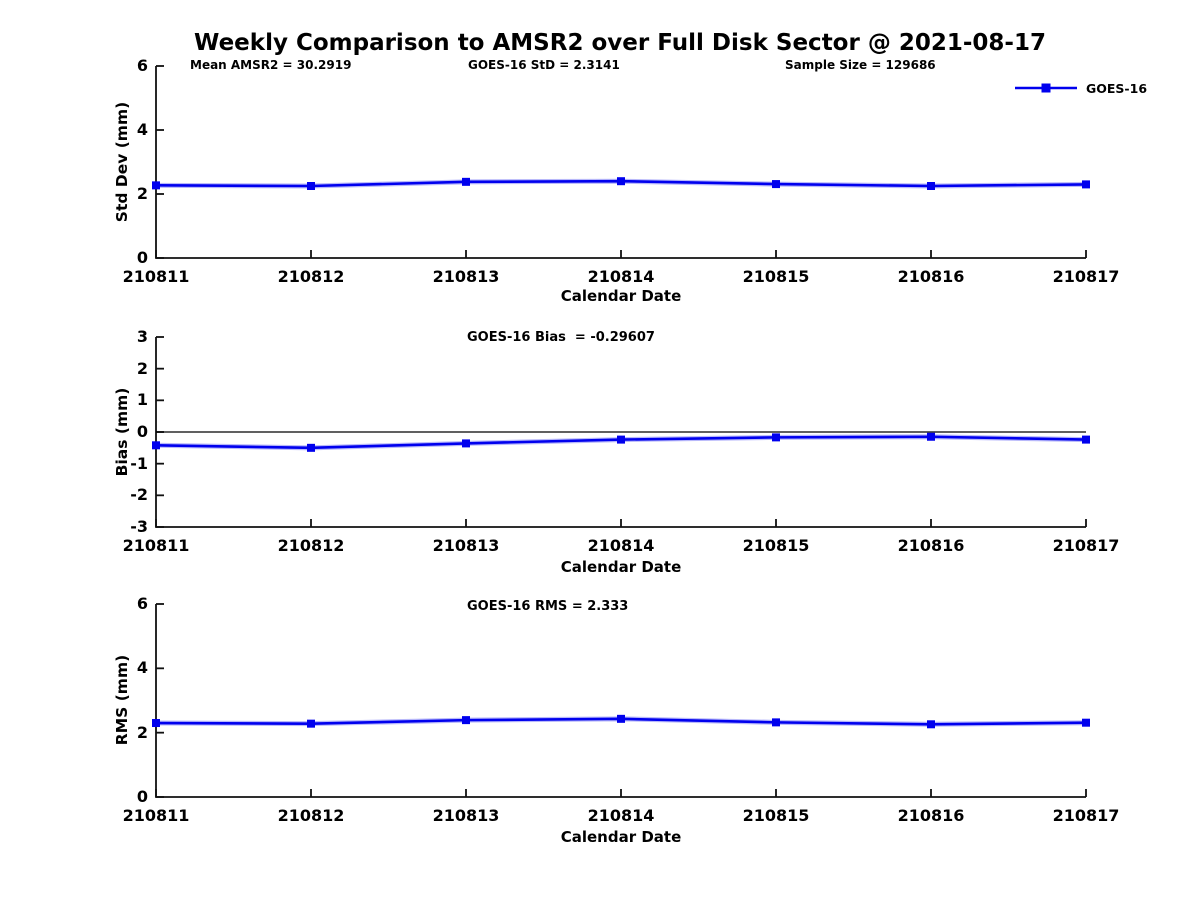 The height and width of the screenshot is (900, 1200). What do you see at coordinates (548, 606) in the screenshot?
I see `rms-plot-title: GOES-16 RMS = 2.333` at bounding box center [548, 606].